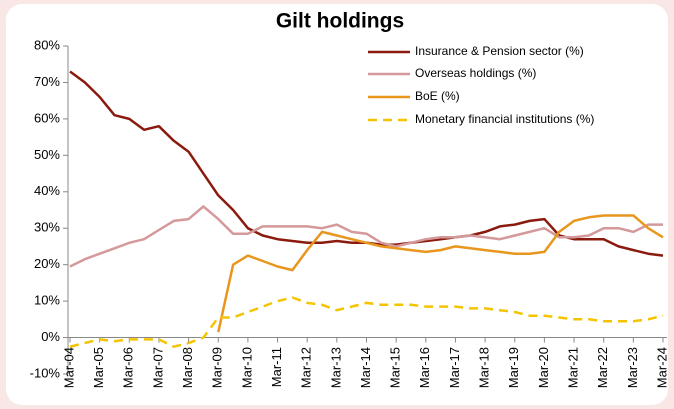 The height and width of the screenshot is (409, 674). What do you see at coordinates (47, 81) in the screenshot?
I see `y-tick-label: 70%` at bounding box center [47, 81].